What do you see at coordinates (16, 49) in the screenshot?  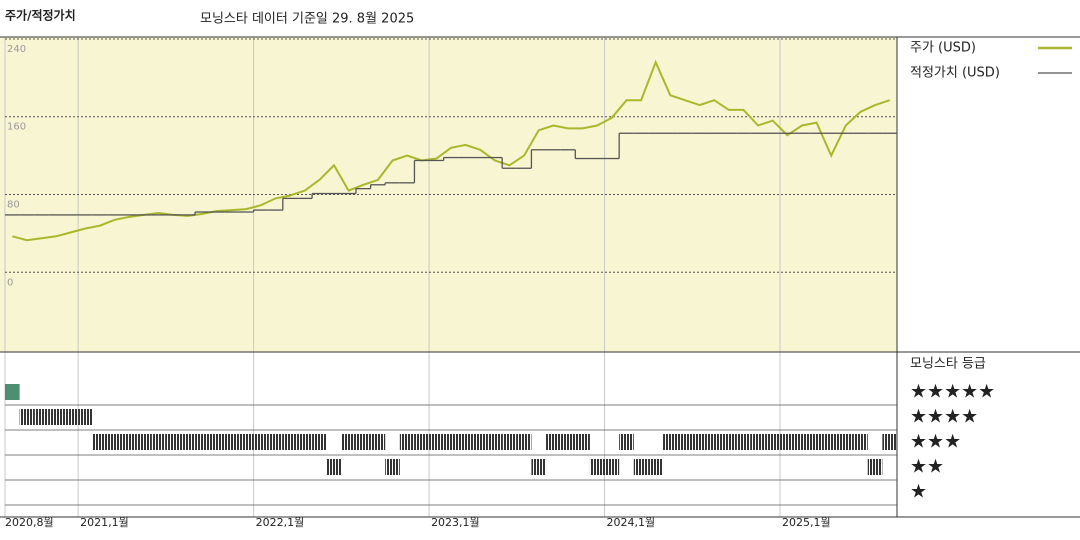 I see `y-tick-label: 240` at bounding box center [16, 49].